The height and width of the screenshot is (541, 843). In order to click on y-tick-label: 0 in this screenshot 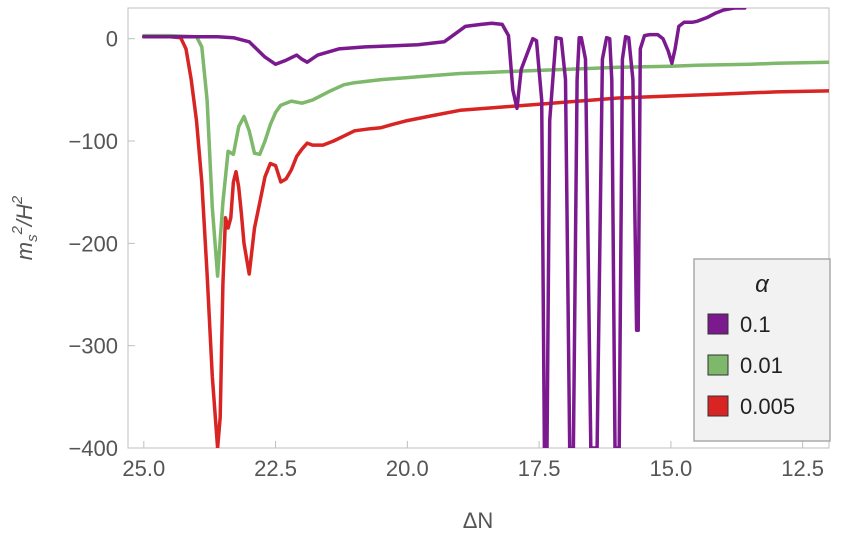, I will do `click(112, 39)`.